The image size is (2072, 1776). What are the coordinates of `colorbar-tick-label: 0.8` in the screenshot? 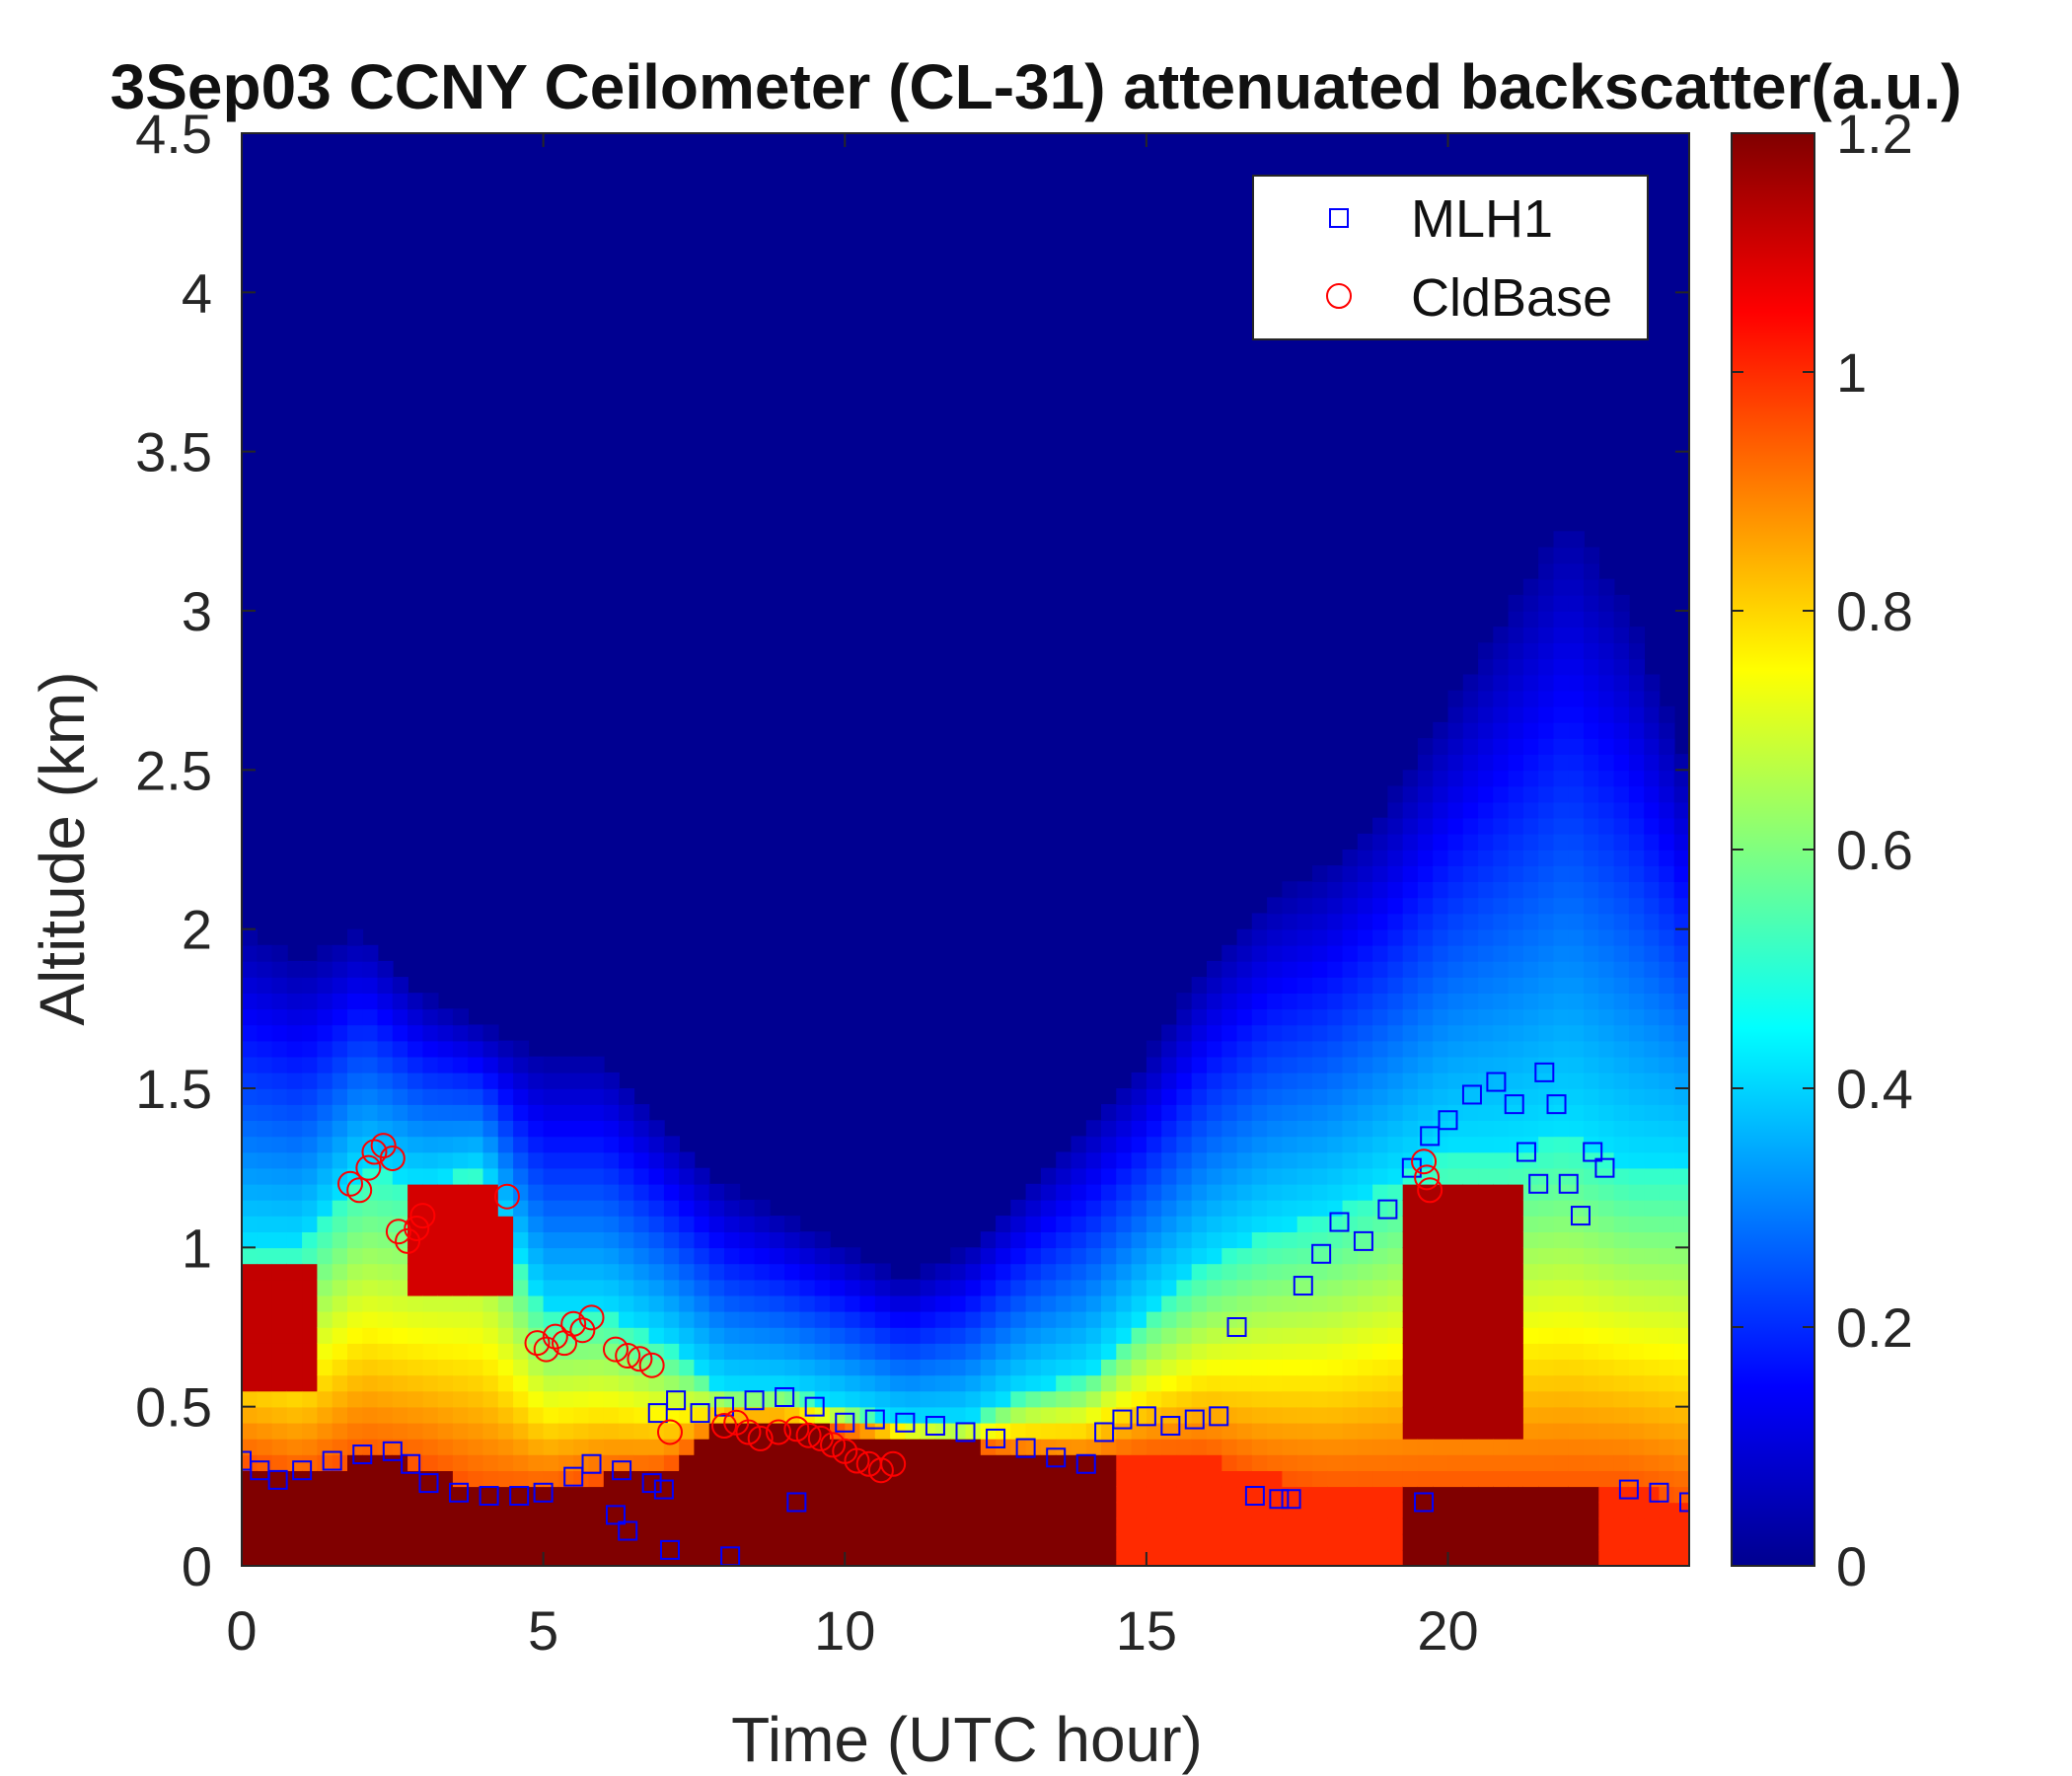 It's located at (1875, 611).